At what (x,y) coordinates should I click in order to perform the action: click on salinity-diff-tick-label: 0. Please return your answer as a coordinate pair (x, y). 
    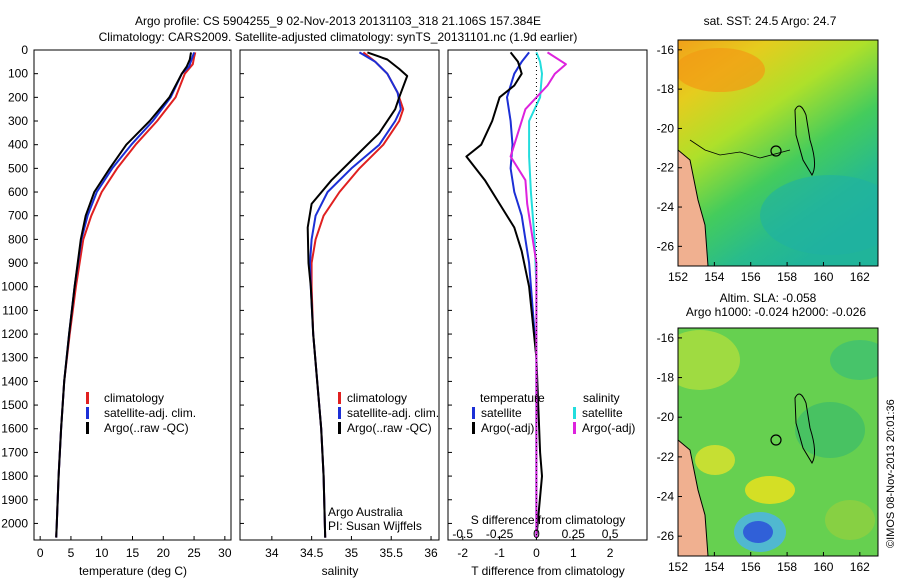
    Looking at the image, I should click on (536, 534).